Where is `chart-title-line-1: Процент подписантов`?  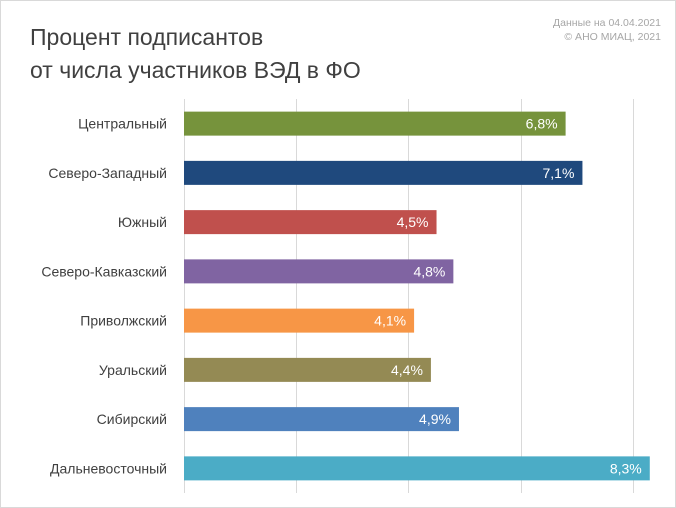 chart-title-line-1: Процент подписантов is located at coordinates (147, 37).